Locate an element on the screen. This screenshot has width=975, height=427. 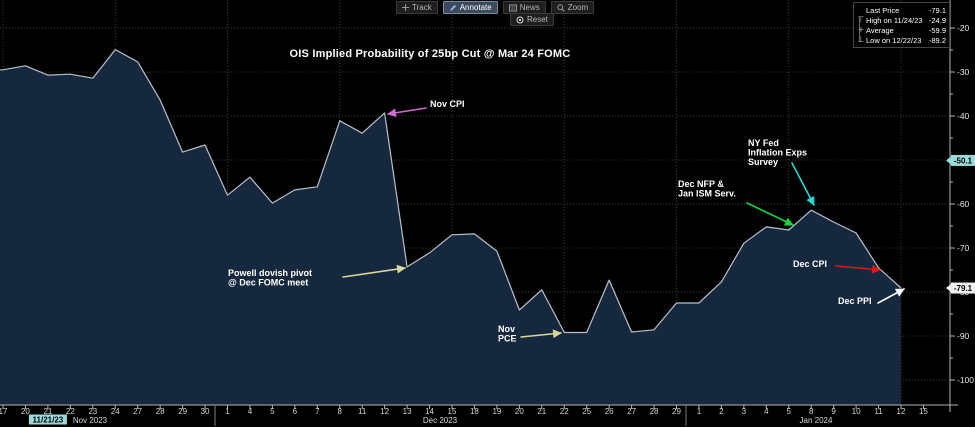
legend-value: -59.9 is located at coordinates (937, 30).